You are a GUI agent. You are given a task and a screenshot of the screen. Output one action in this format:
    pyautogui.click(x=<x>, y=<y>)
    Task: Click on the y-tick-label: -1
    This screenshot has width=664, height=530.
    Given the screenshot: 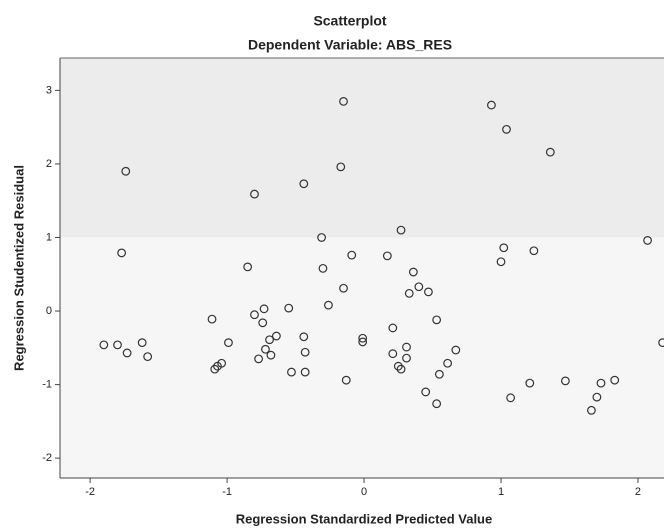 What is the action you would take?
    pyautogui.click(x=47, y=384)
    